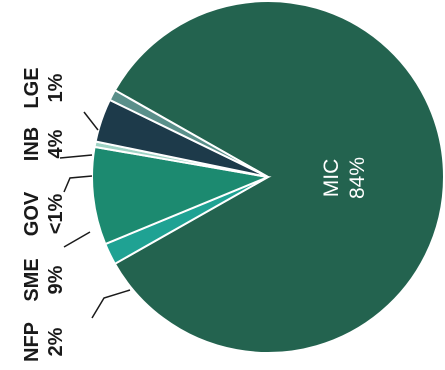 Image resolution: width=445 pixels, height=370 pixels. What do you see at coordinates (32, 279) in the screenshot?
I see `label-sme-name: SME` at bounding box center [32, 279].